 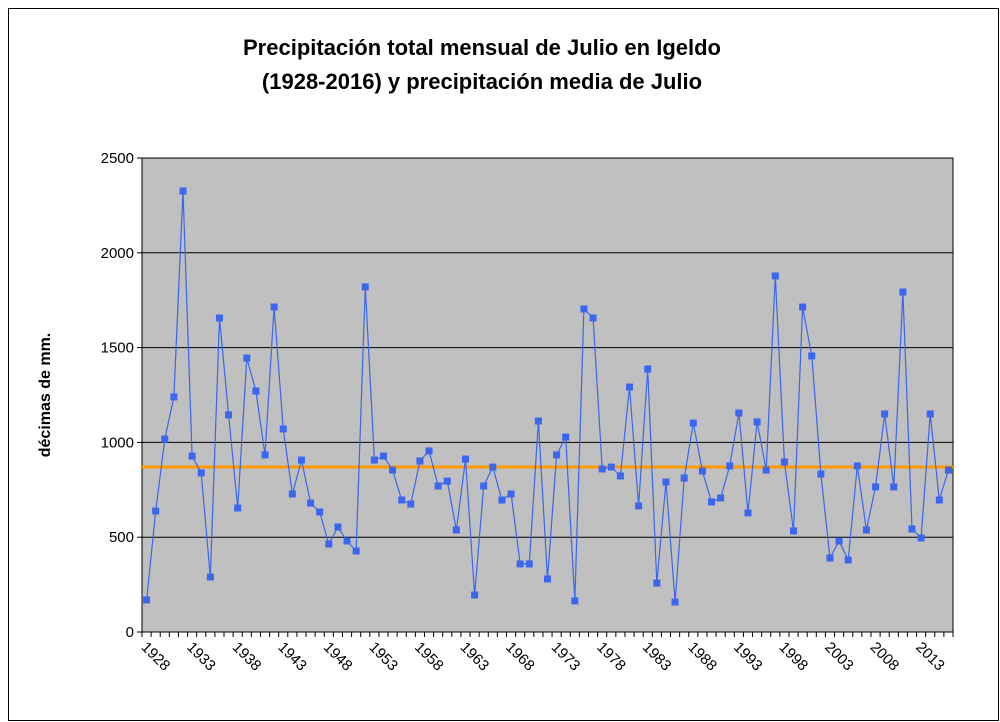 I want to click on y-tick-label: 2500, so click(x=117, y=158).